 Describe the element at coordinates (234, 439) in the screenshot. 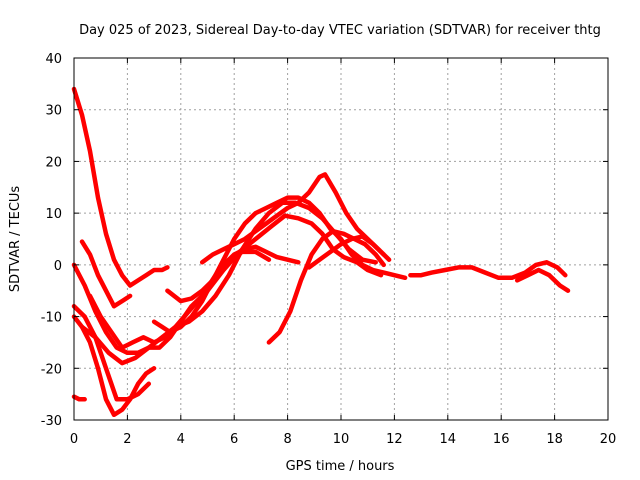

I see `x-tick-label: 6` at that location.